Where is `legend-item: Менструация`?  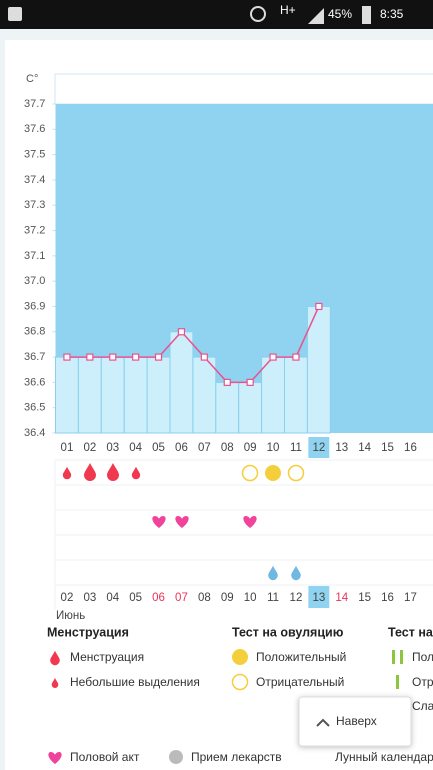
legend-item: Менструация is located at coordinates (107, 657).